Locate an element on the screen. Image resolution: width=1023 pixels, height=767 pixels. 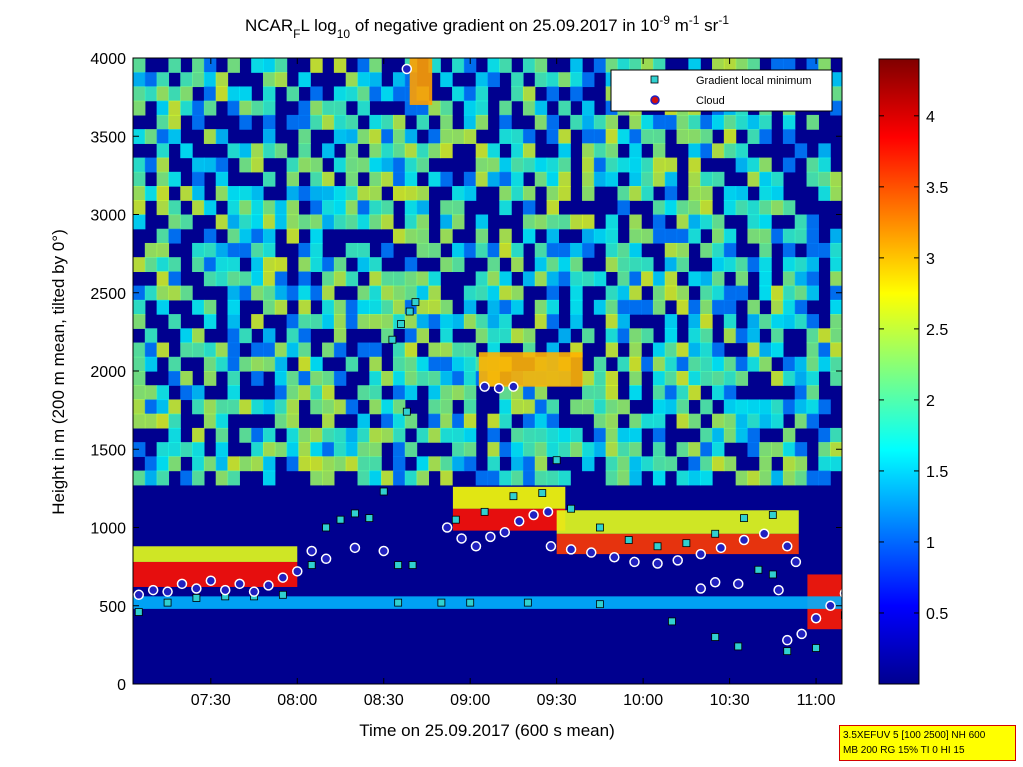
y-tick-label: 0 is located at coordinates (121, 685).